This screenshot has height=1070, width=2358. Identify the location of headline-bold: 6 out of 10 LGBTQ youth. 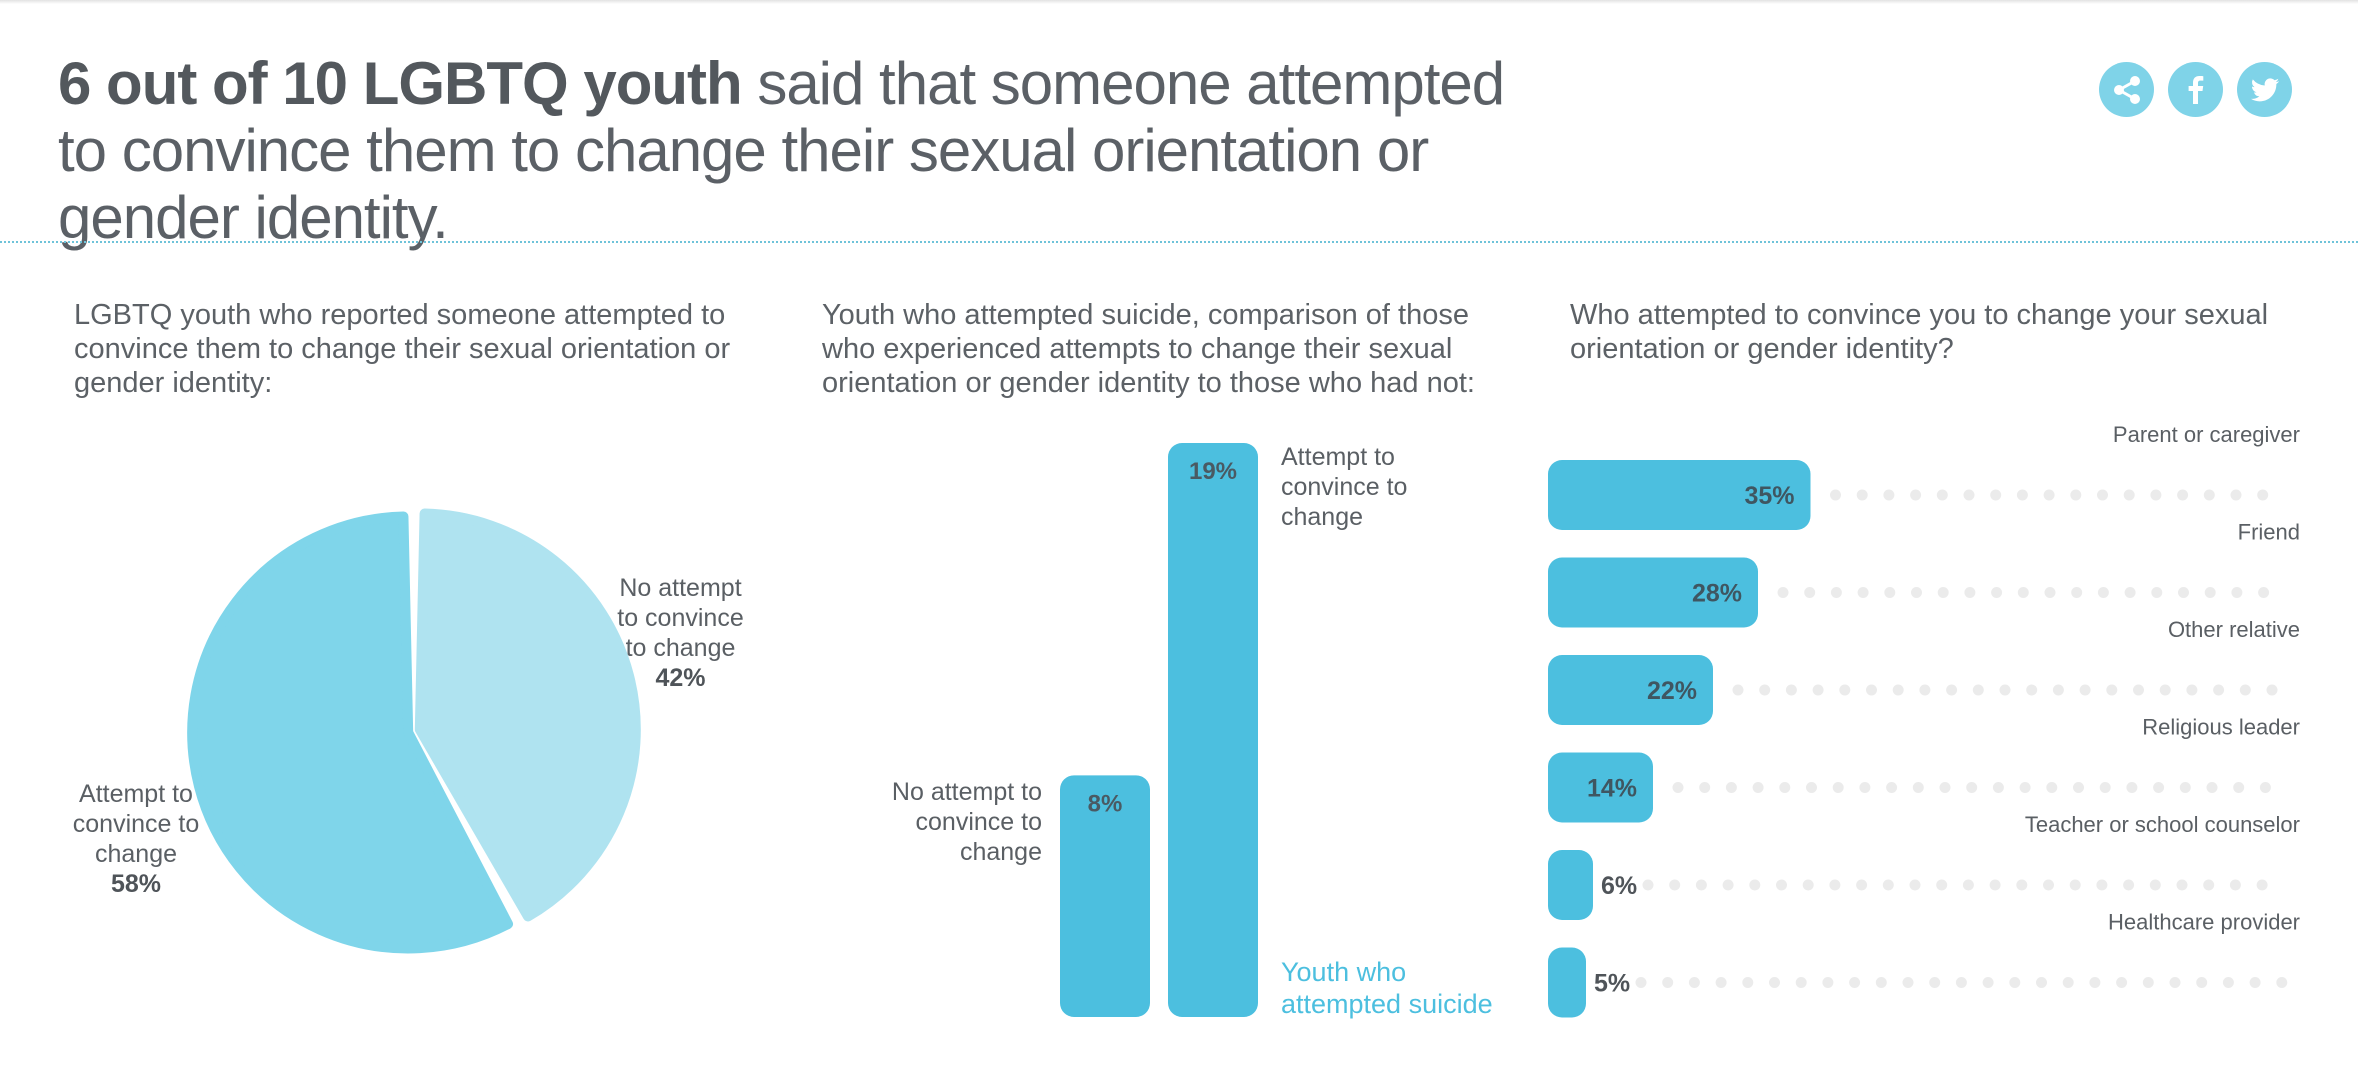
(400, 83).